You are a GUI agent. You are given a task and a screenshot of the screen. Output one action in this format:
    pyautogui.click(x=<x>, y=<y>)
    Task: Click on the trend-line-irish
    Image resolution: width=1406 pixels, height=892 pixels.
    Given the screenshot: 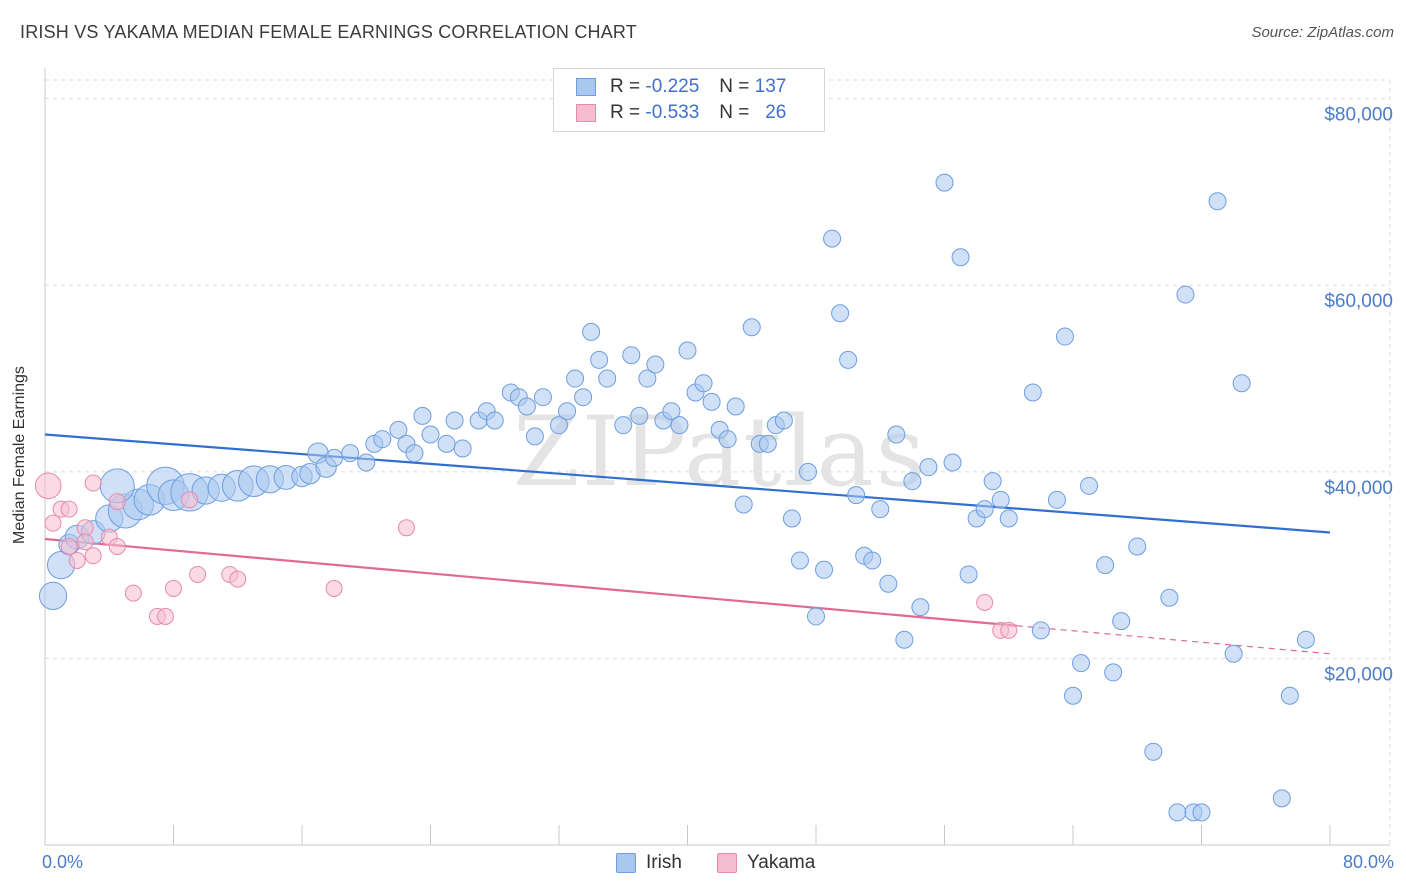 What is the action you would take?
    pyautogui.click(x=687, y=483)
    